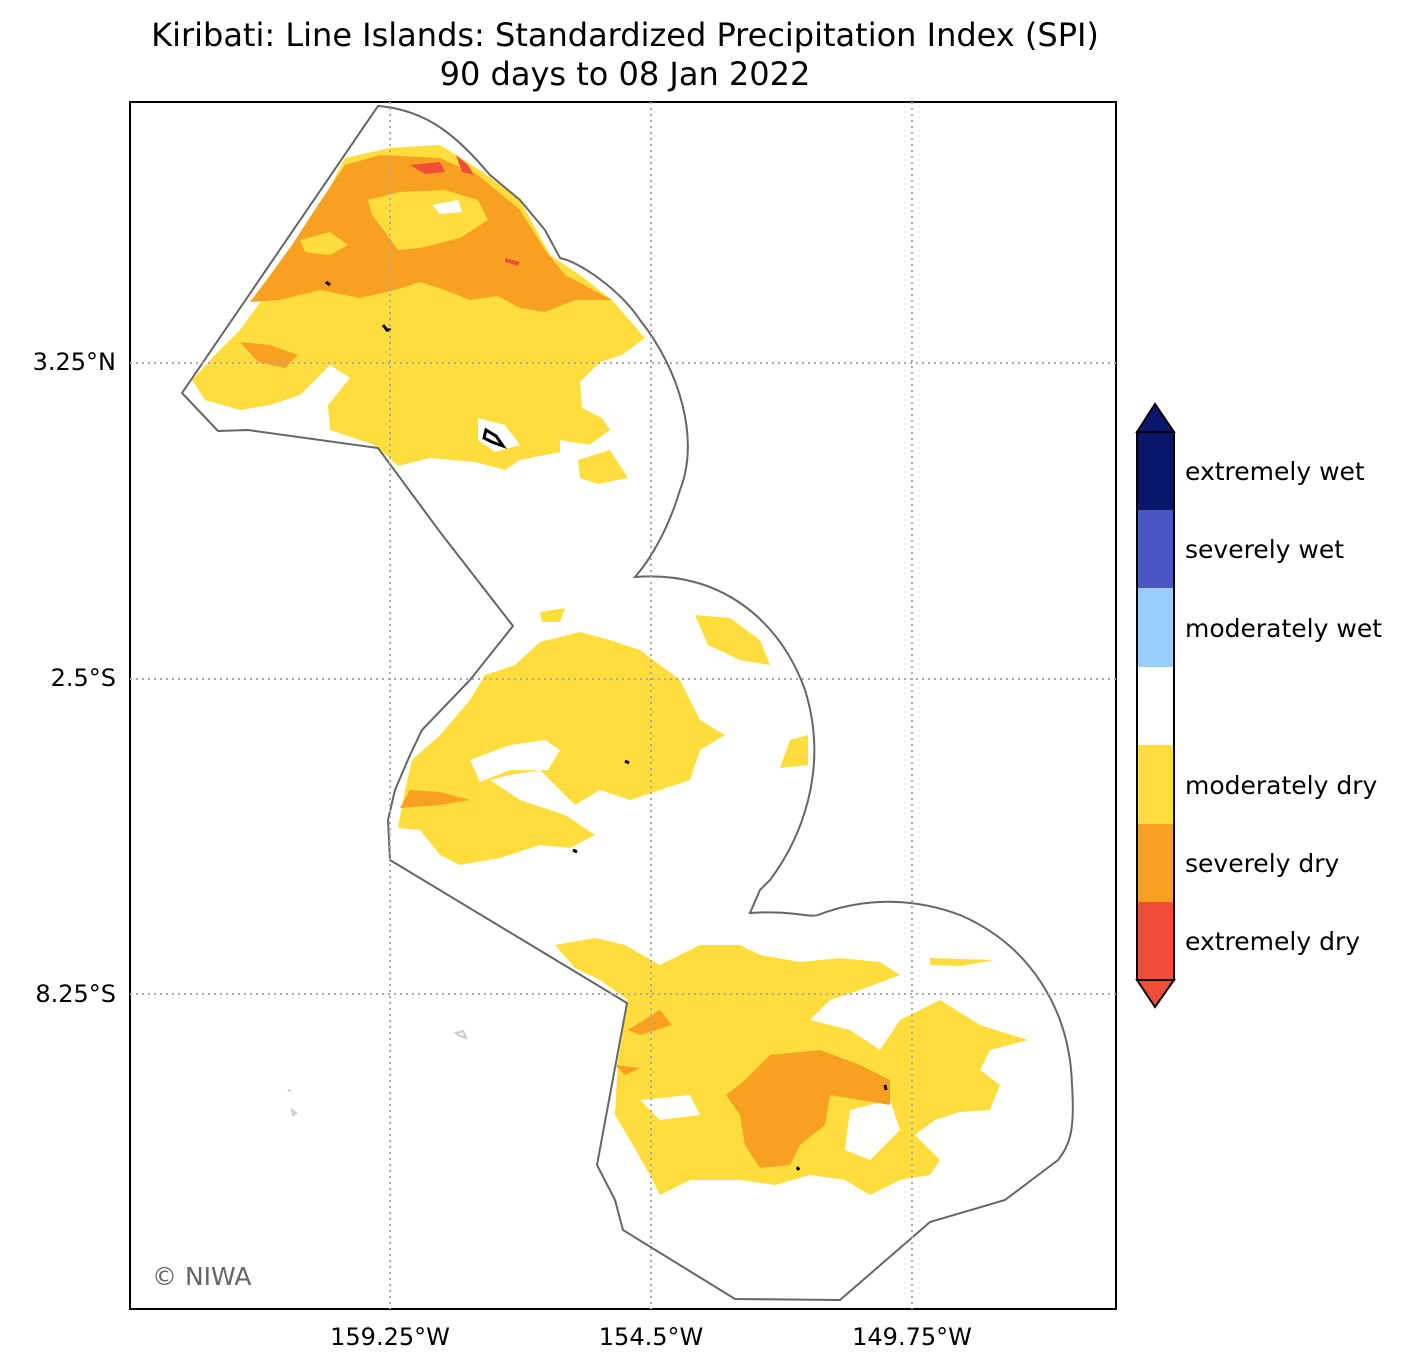 Image resolution: width=1422 pixels, height=1372 pixels. What do you see at coordinates (1283, 628) in the screenshot?
I see `legend-label-moderately-wet: moderately wet` at bounding box center [1283, 628].